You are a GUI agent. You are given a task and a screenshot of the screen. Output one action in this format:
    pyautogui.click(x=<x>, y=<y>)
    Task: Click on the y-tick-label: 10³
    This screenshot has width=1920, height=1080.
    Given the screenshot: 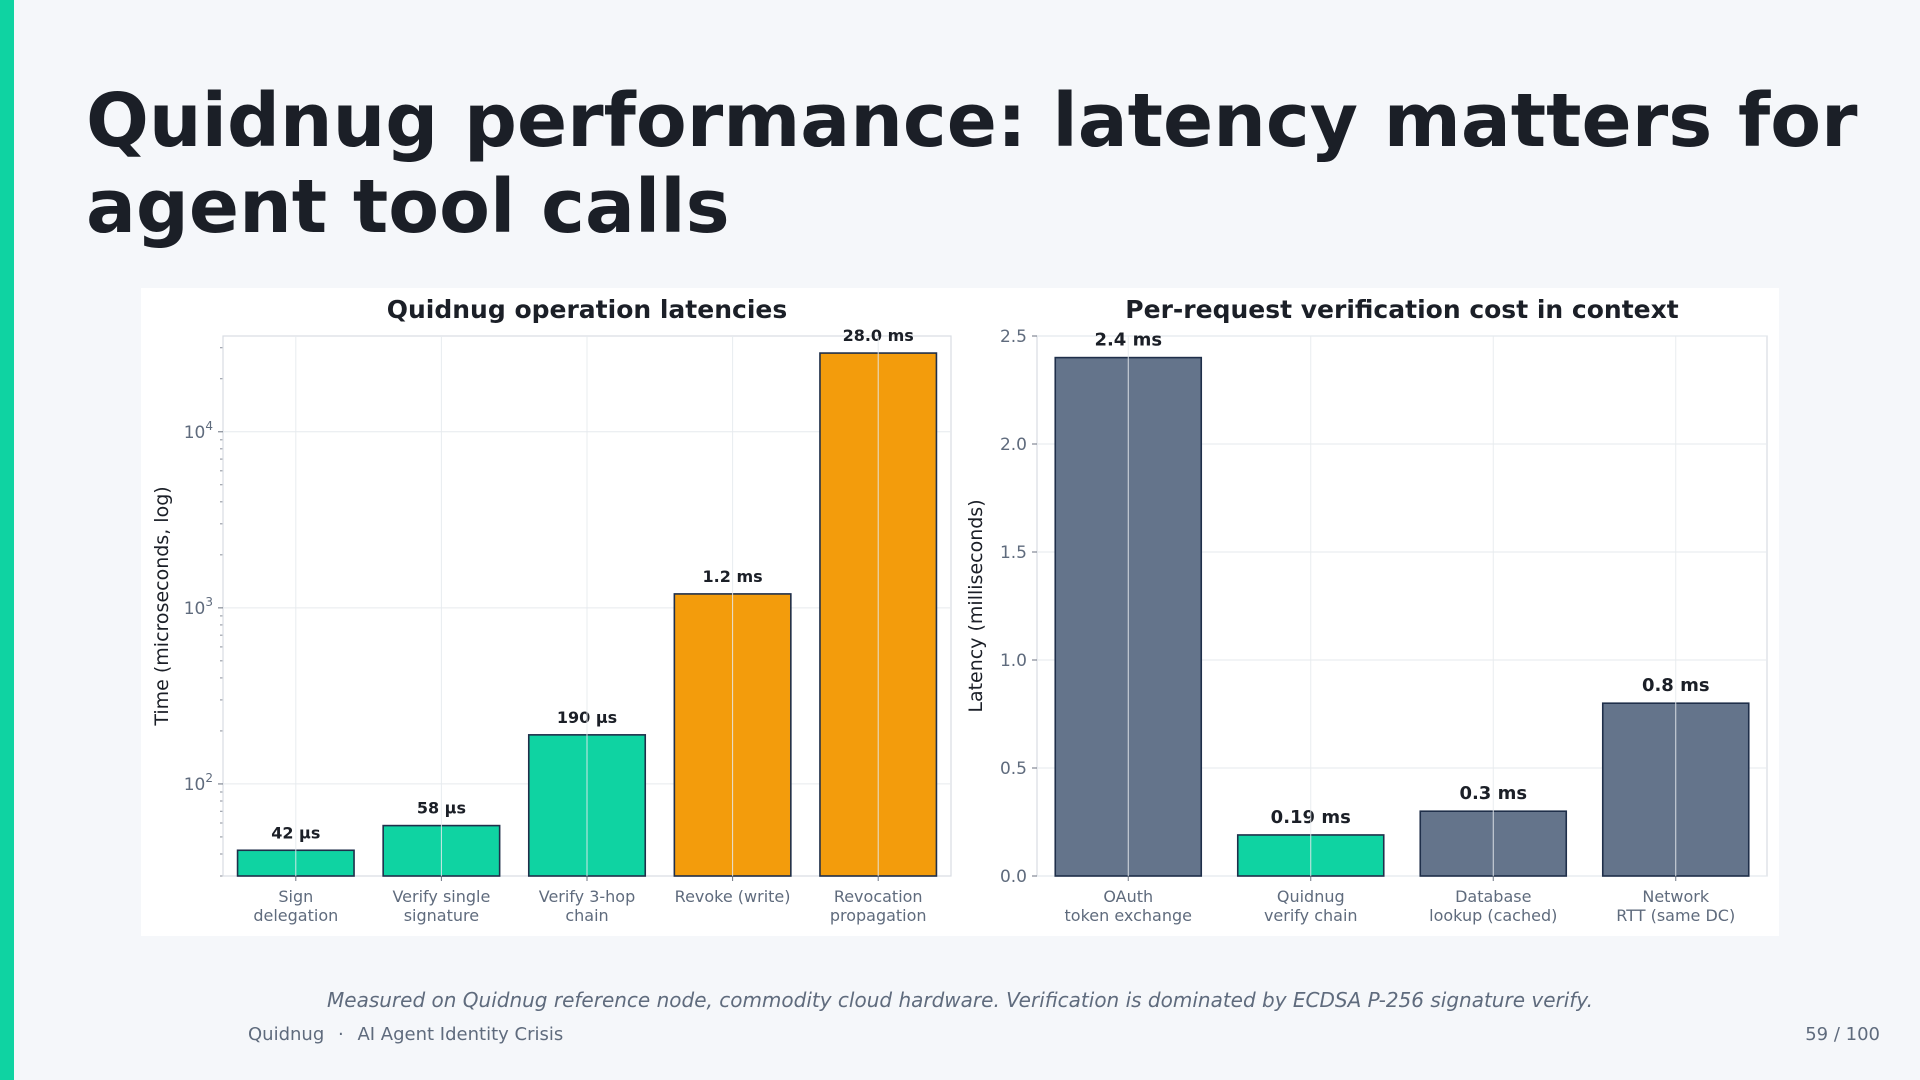 What is the action you would take?
    pyautogui.click(x=198, y=607)
    